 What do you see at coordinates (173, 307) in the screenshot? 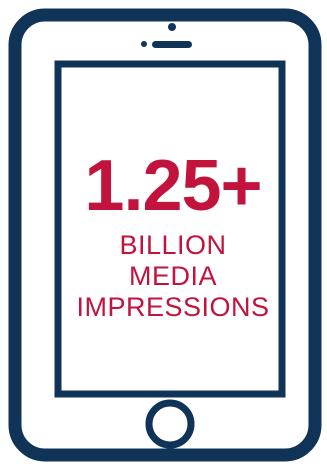
I see `stat-label-line-3: IMPRESSIONS` at bounding box center [173, 307].